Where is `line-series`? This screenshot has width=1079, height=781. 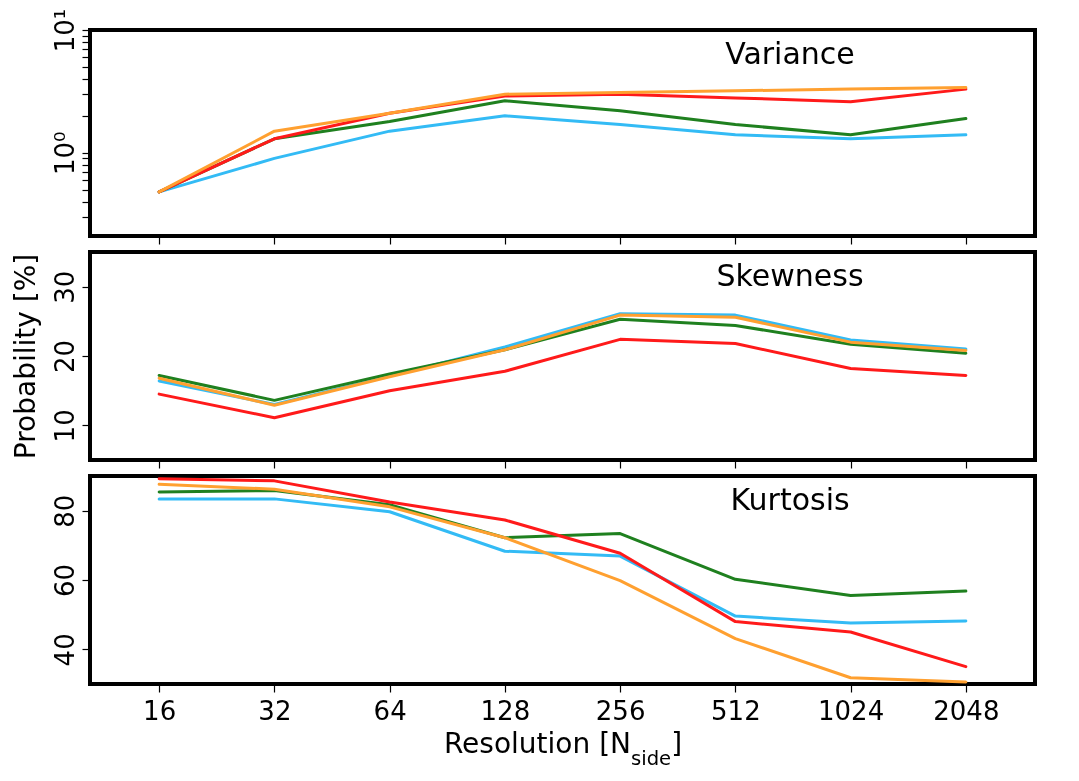 line-series is located at coordinates (562, 378).